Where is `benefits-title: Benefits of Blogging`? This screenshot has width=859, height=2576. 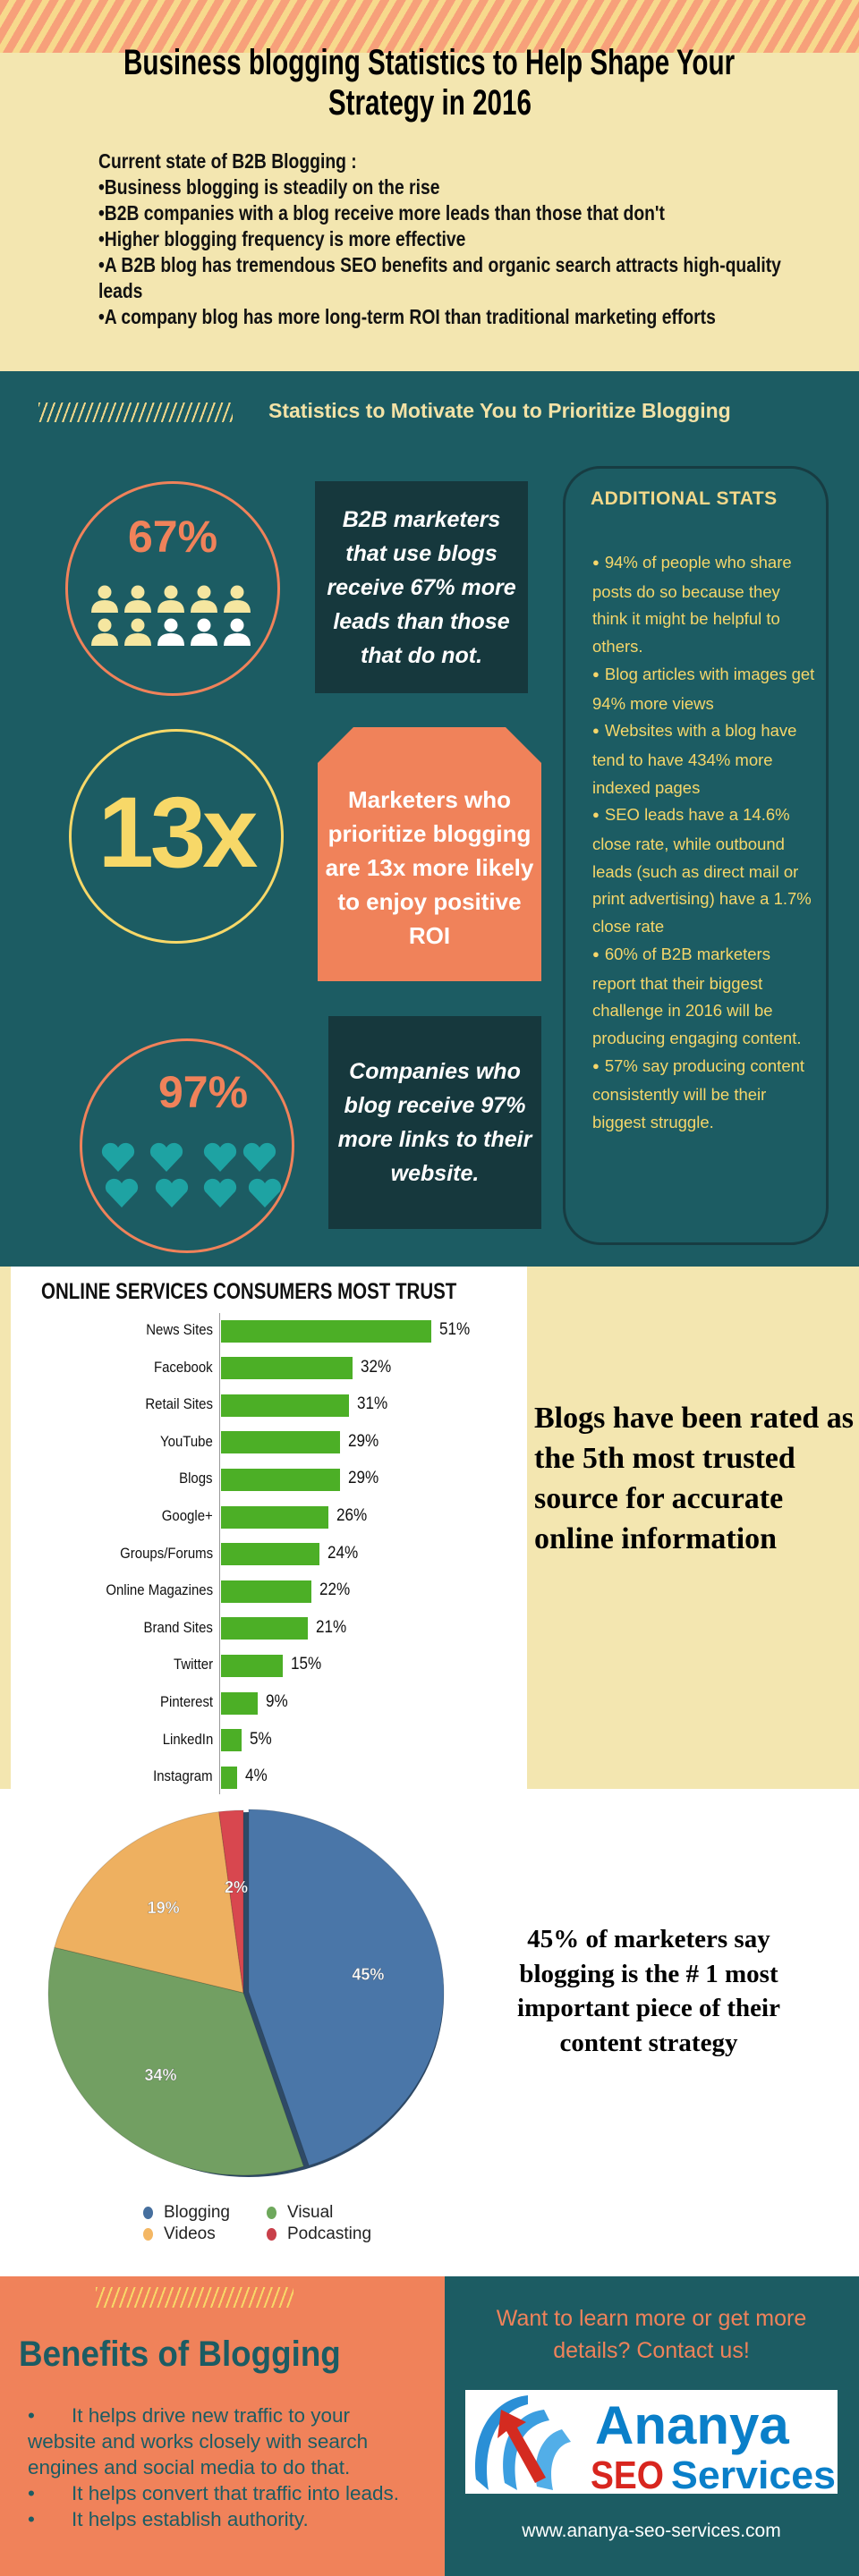 benefits-title: Benefits of Blogging is located at coordinates (180, 2354).